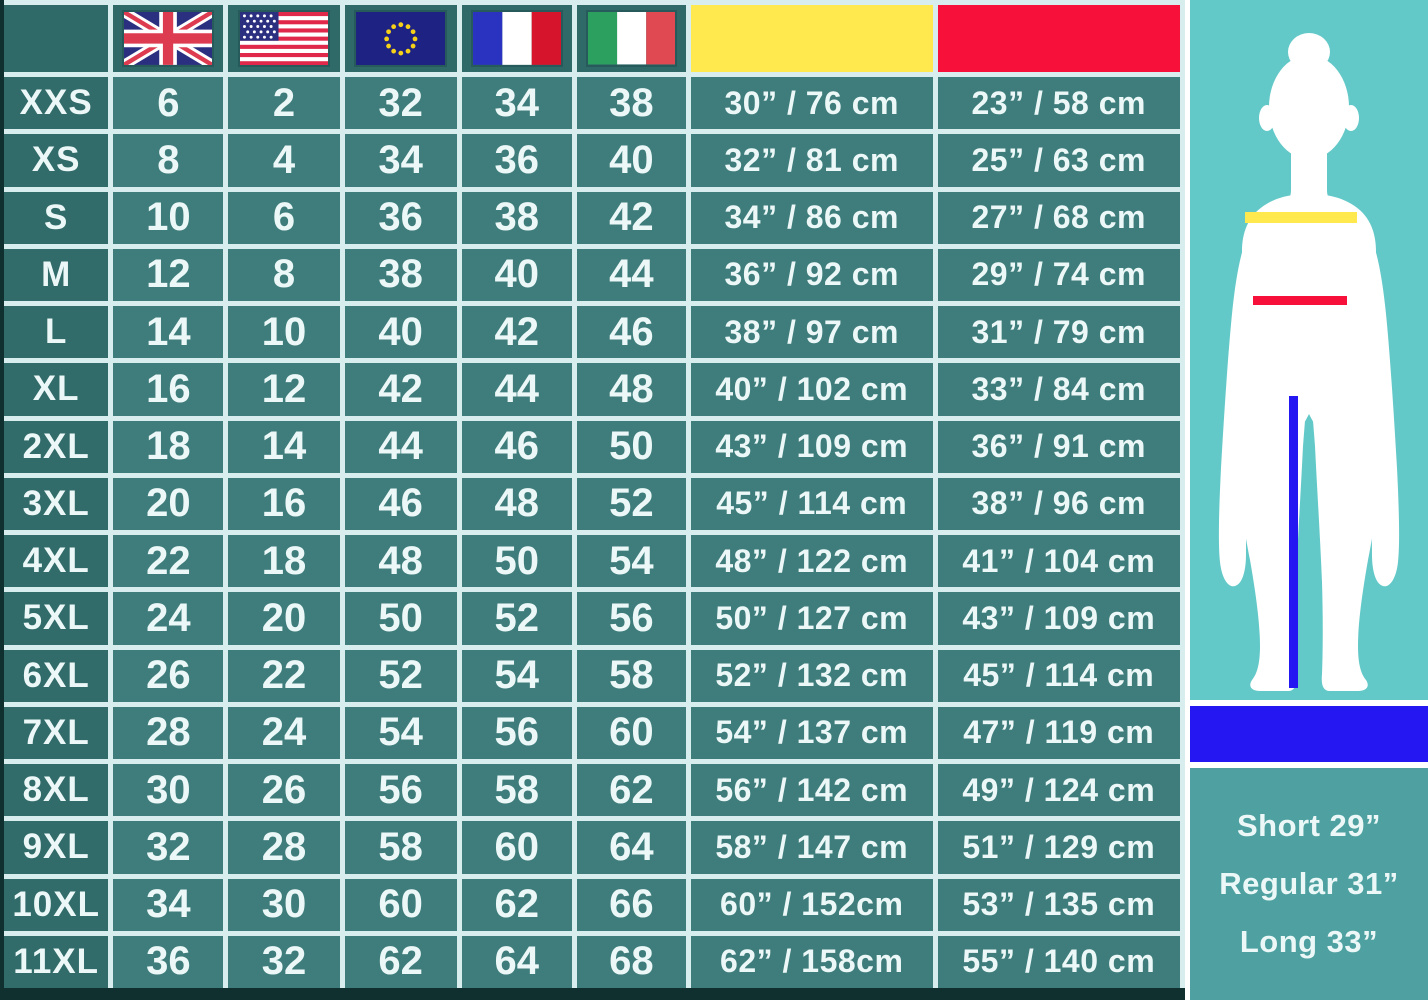  What do you see at coordinates (168, 38) in the screenshot?
I see `header-uk-flag` at bounding box center [168, 38].